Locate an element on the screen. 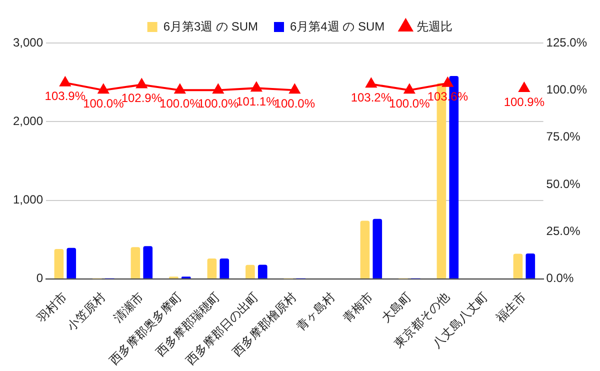 This screenshot has width=600, height=371. y2-tick-label: 125.0% is located at coordinates (567, 42).